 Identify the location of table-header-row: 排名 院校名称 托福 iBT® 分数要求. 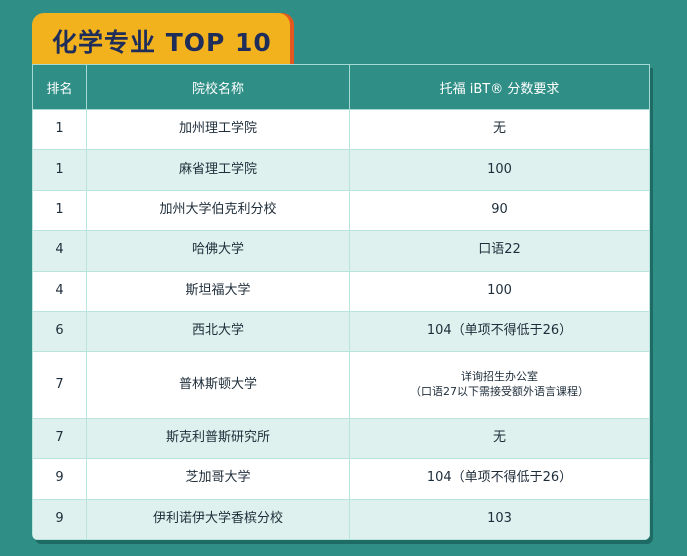
(341, 87).